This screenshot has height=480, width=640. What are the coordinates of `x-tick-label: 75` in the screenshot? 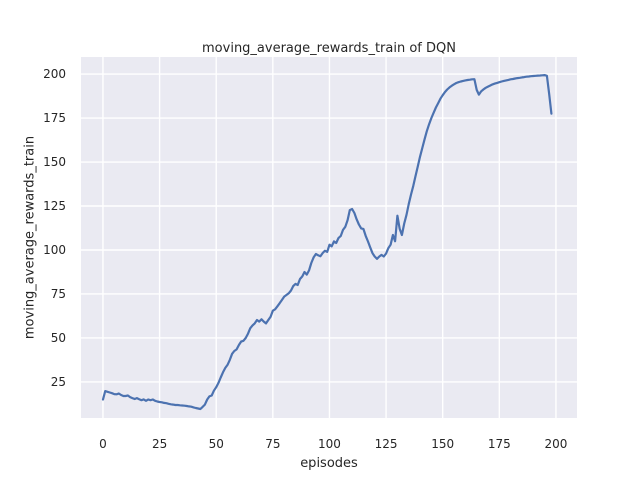 It's located at (272, 444).